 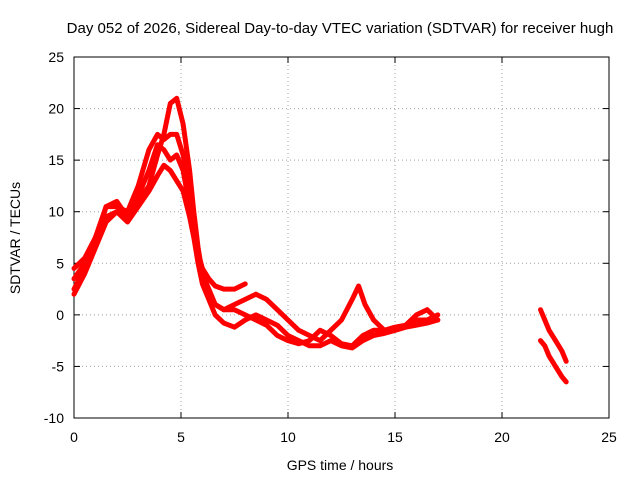 What do you see at coordinates (340, 465) in the screenshot?
I see `x-axis-label: GPS time / hours` at bounding box center [340, 465].